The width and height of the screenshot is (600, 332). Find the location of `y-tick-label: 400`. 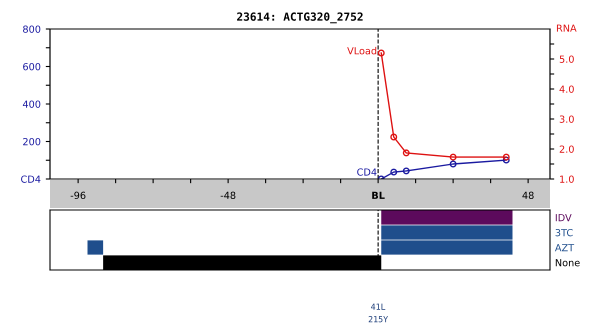

y-tick-label: 400 is located at coordinates (31, 104).